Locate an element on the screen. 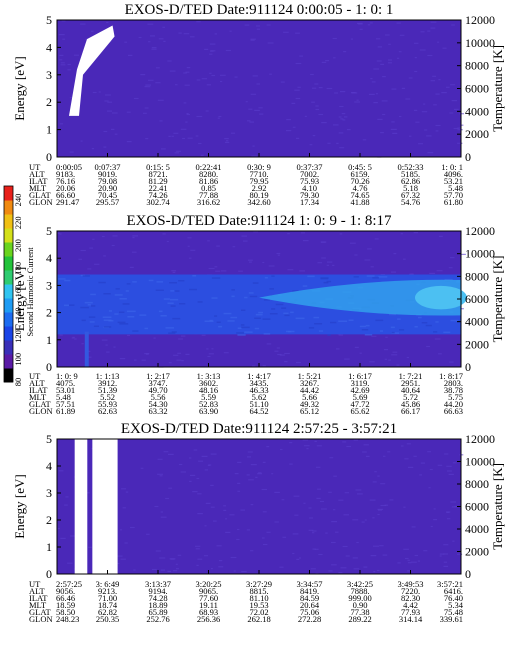 The width and height of the screenshot is (505, 649). table-cell: 66.60 is located at coordinates (65, 195).